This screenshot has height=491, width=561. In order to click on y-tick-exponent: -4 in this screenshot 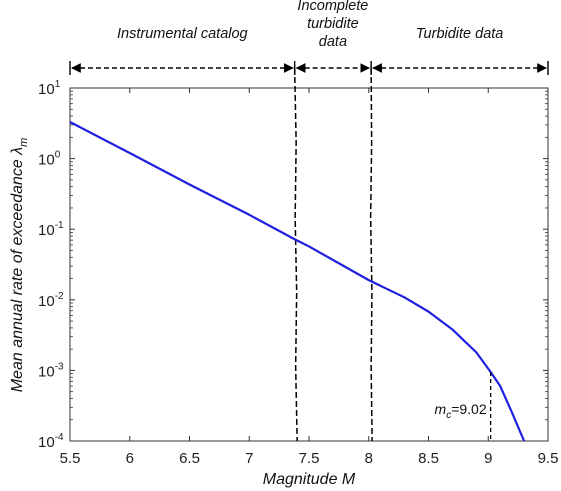, I will do `click(59, 437)`.